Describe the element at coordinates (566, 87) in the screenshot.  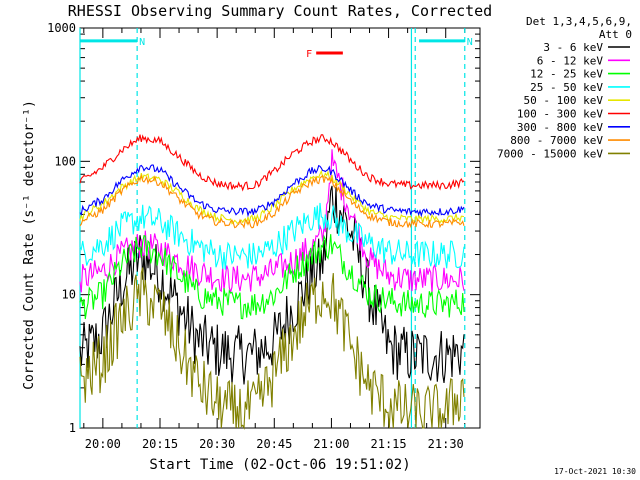
I see `legend-label: 25 - 50 keV` at that location.